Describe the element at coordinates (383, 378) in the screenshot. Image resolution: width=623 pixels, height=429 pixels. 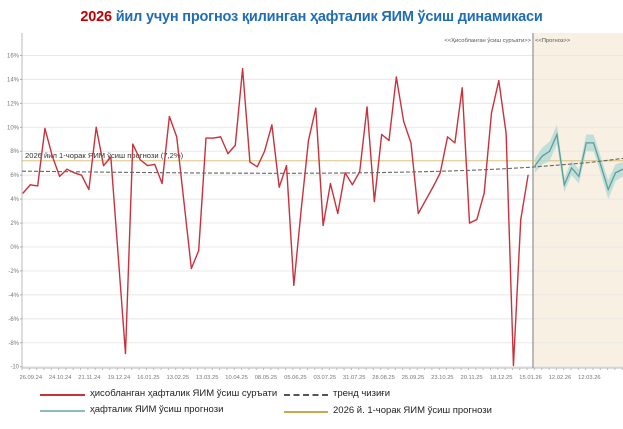
I see `x-tick-label: 28.08.25` at that location.